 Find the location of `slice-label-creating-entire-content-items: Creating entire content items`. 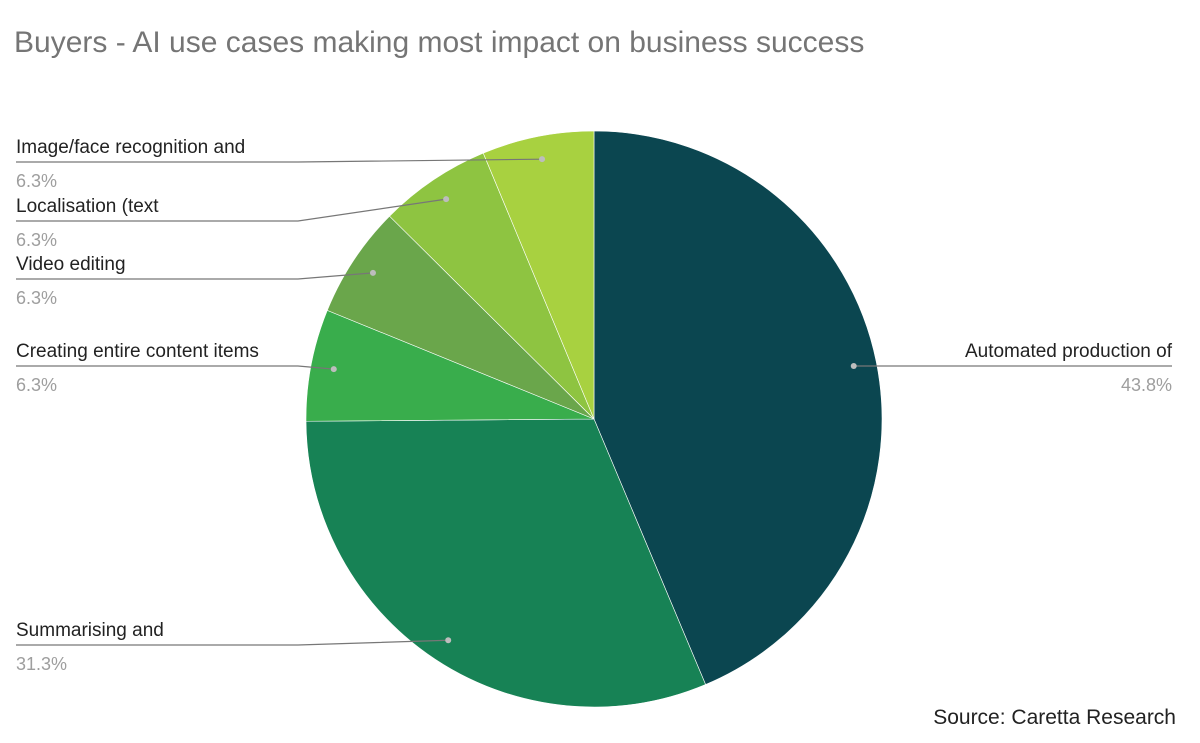

slice-label-creating-entire-content-items: Creating entire content items is located at coordinates (137, 351).